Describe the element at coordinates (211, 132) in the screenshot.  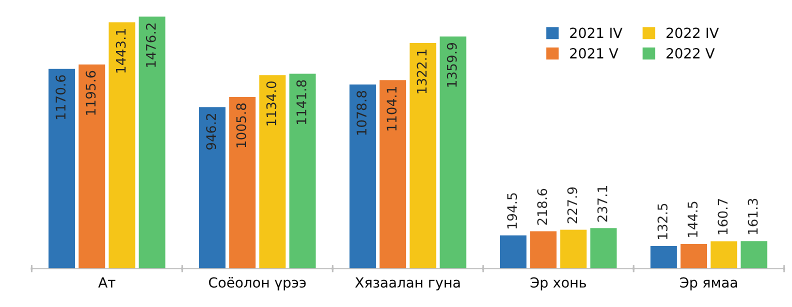
I see `data-label: 946.2` at that location.